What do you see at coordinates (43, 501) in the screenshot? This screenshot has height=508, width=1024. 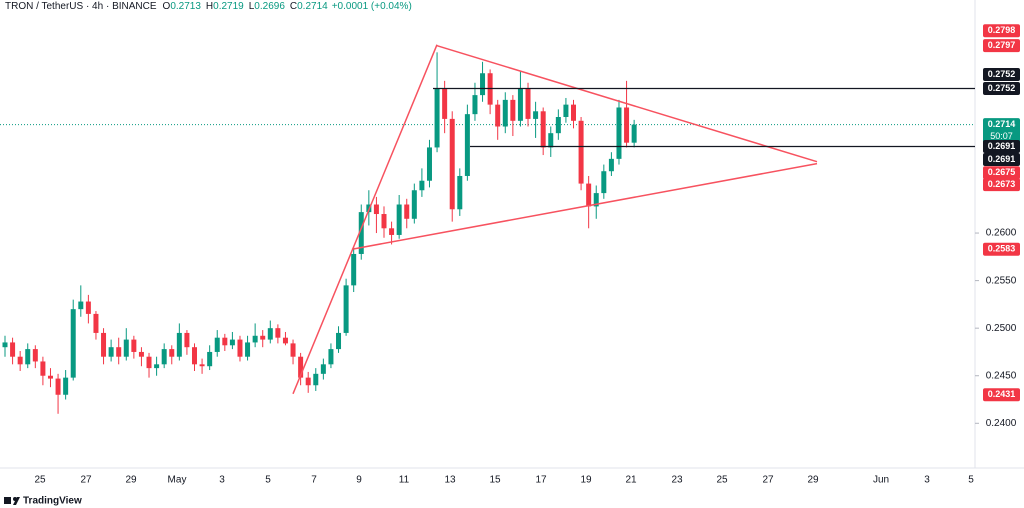 I see `tradingview-logo: TradingView` at bounding box center [43, 501].